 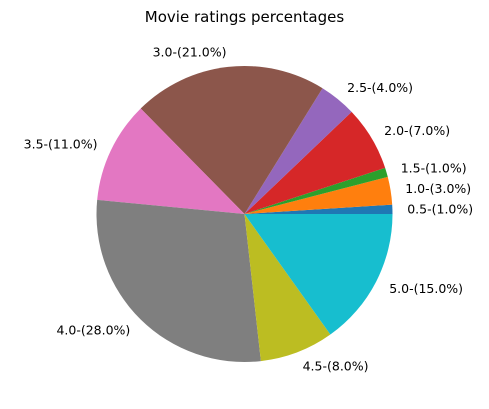 What do you see at coordinates (417, 130) in the screenshot?
I see `pie-slice-label: 2.0-(7.0%)` at bounding box center [417, 130].